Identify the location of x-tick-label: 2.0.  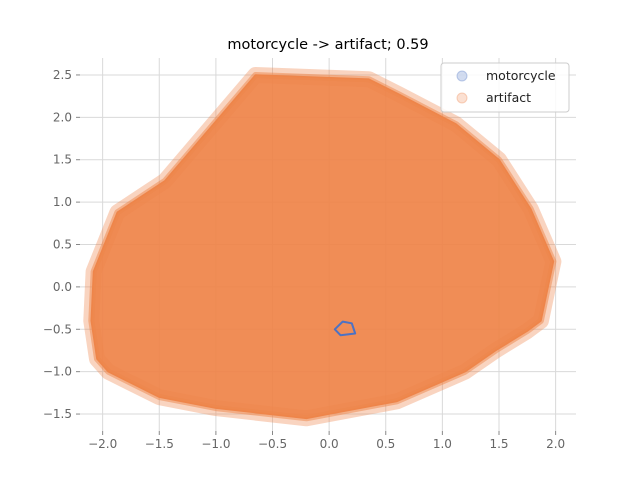
(555, 444).